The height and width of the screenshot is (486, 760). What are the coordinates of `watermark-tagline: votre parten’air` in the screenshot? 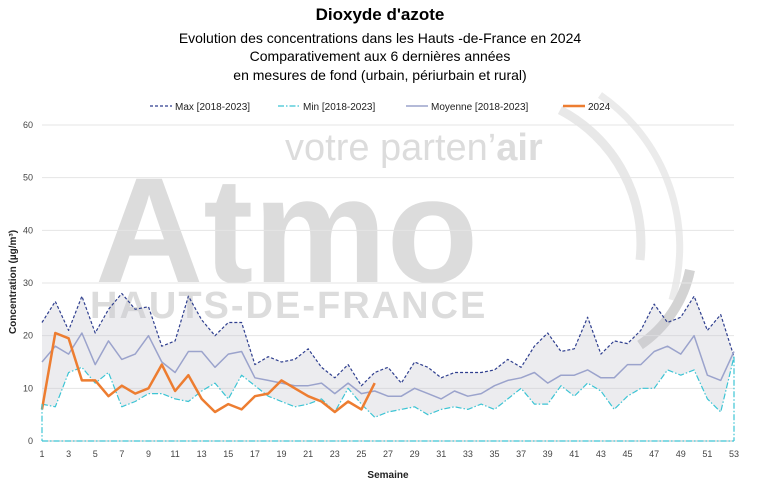 It's located at (414, 148).